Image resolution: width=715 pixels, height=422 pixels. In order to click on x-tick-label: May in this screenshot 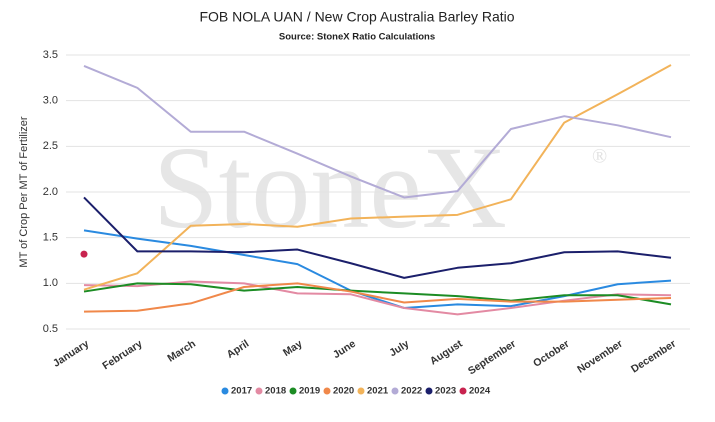, I will do `click(293, 348)`.